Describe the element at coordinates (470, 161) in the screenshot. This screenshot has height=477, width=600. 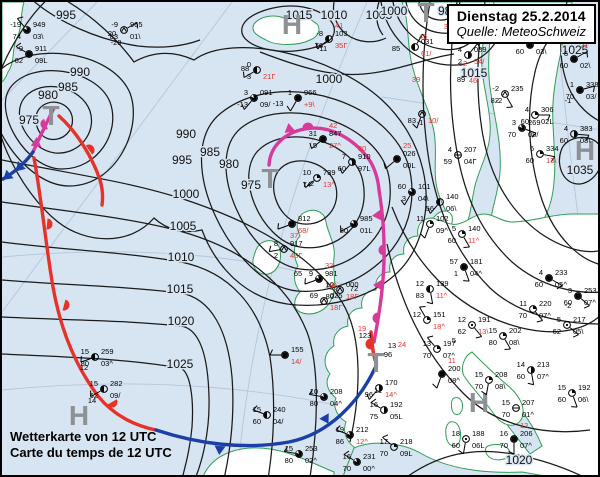
I see `station-value-tendency: 04Γ` at that location.